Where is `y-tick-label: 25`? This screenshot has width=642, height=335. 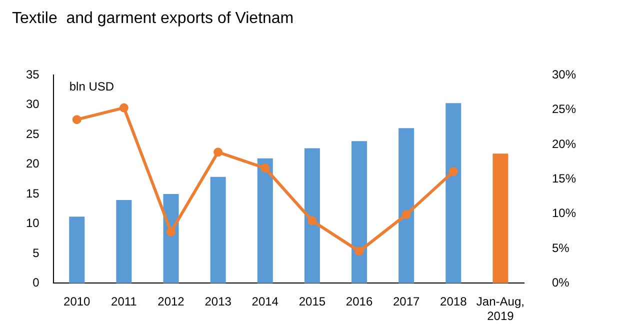
y-tick-label: 25 is located at coordinates (33, 133).